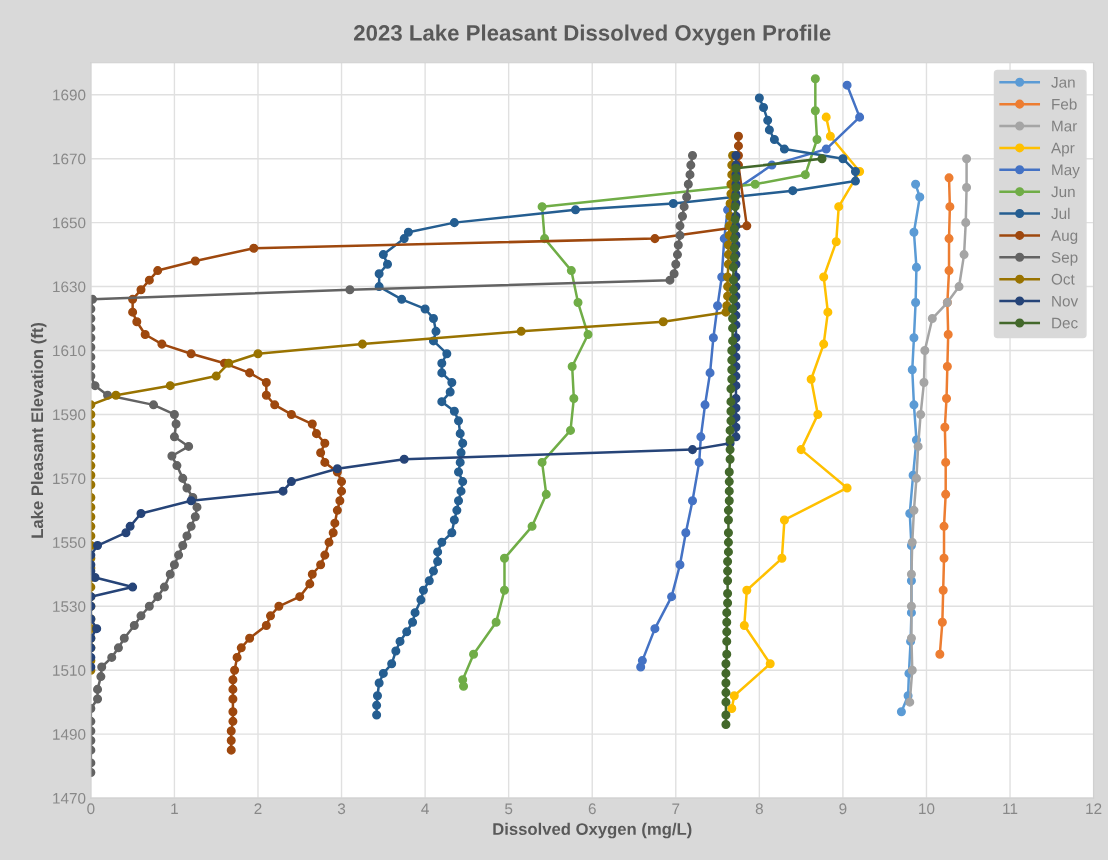 This screenshot has width=1108, height=860. I want to click on legend-label: Jan, so click(1063, 82).